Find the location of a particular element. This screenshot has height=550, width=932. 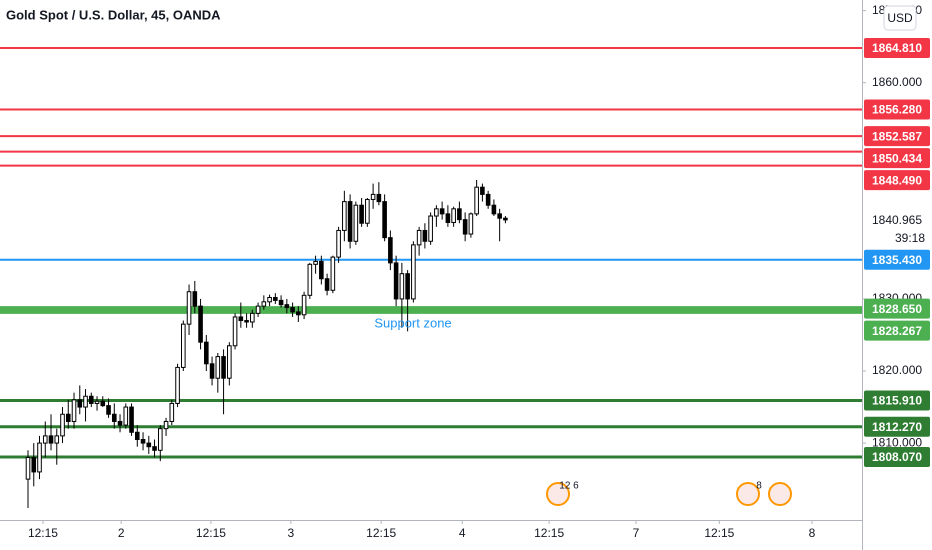

x-tick-label: 2 is located at coordinates (121, 533).